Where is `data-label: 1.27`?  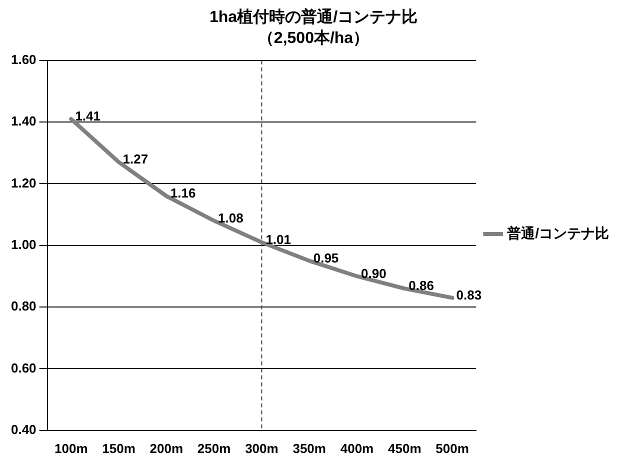 data-label: 1.27 is located at coordinates (135, 159).